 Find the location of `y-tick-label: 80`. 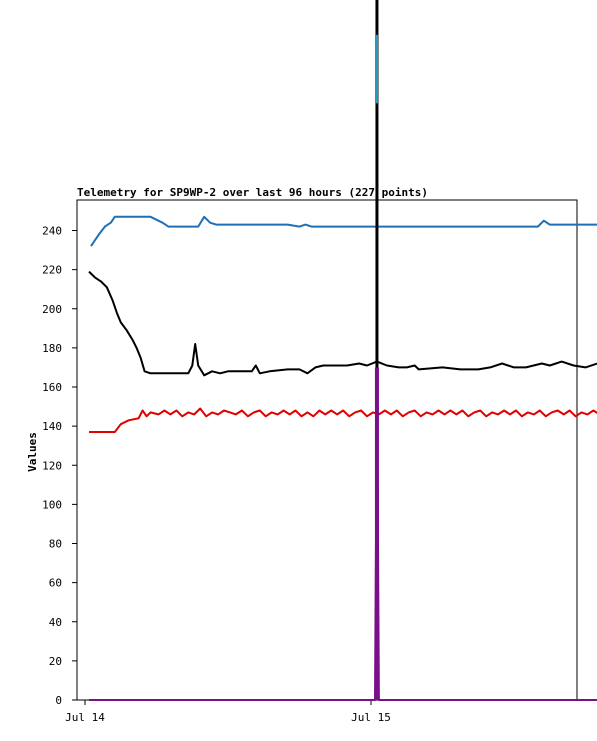

y-tick-label: 80 is located at coordinates (55, 544).